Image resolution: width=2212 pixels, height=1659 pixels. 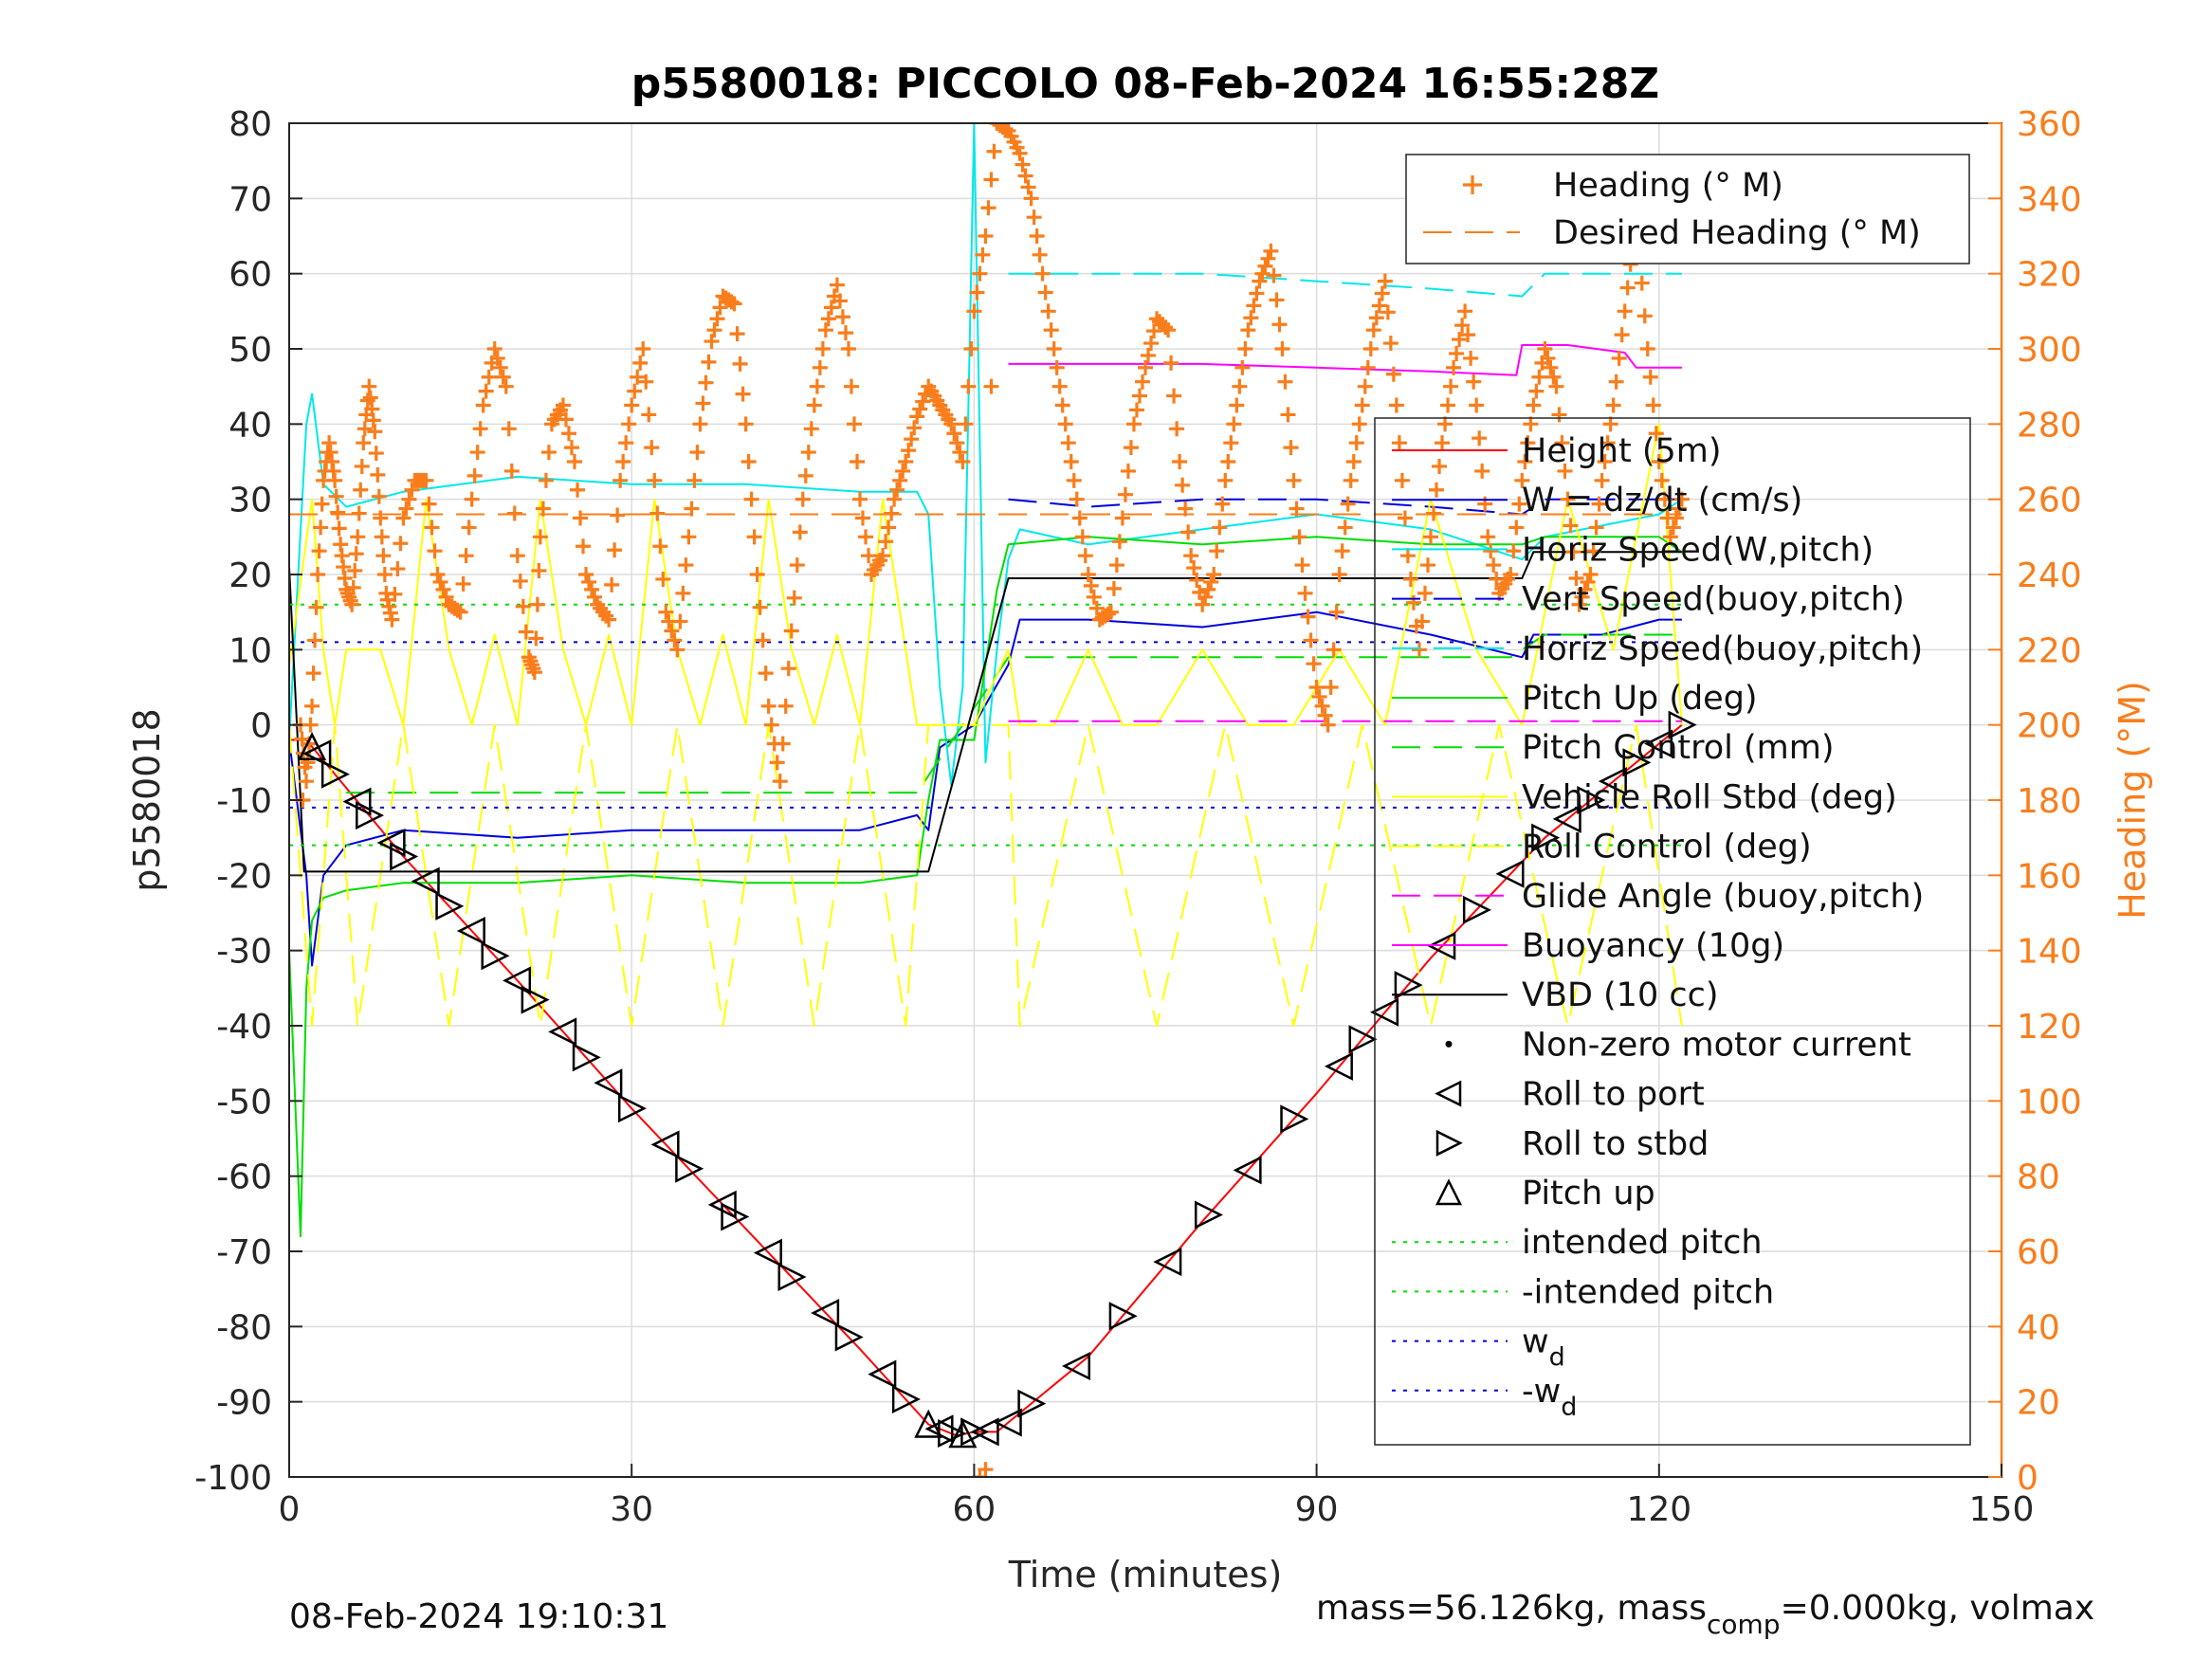 I want to click on legend-heading: Heading (° M) Desired Heading (° M), so click(x=1687, y=209).